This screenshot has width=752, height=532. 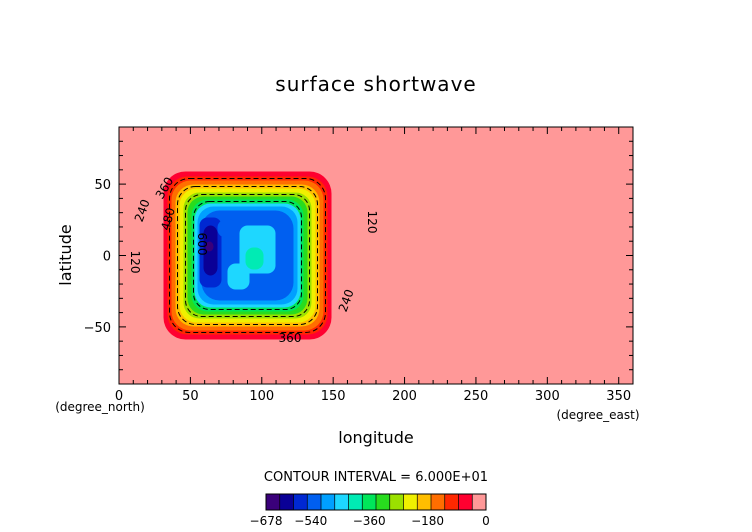 What do you see at coordinates (100, 407) in the screenshot?
I see `y-units-label: (degree_north)` at bounding box center [100, 407].